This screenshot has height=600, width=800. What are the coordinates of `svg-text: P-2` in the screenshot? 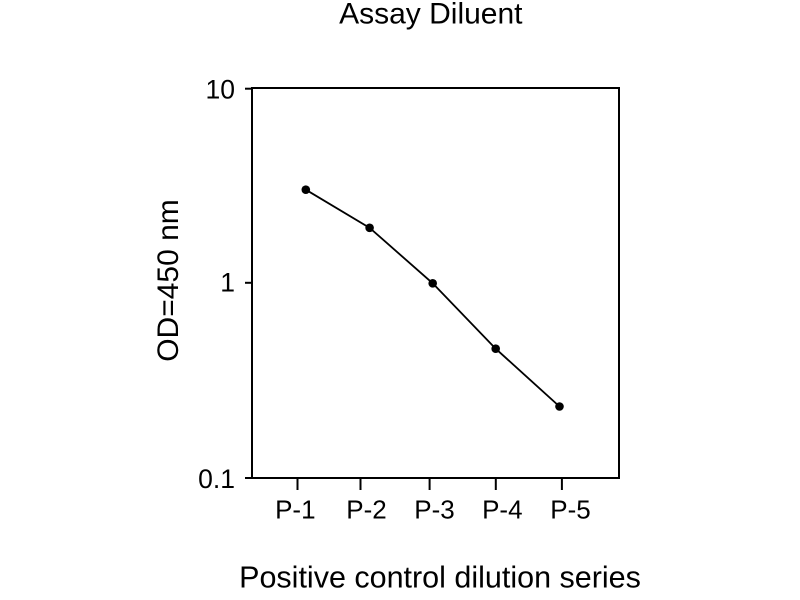 It's located at (366, 510).